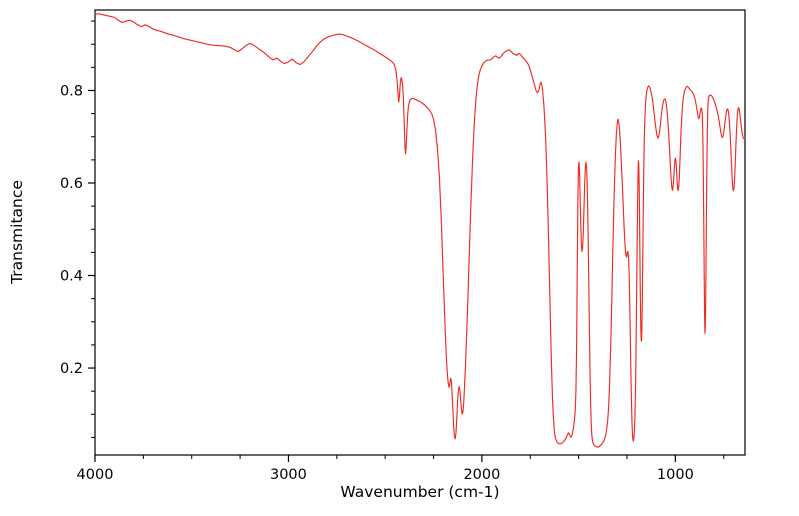 This screenshot has height=516, width=799. Describe the element at coordinates (481, 475) in the screenshot. I see `x-tick-label: 2000` at that location.